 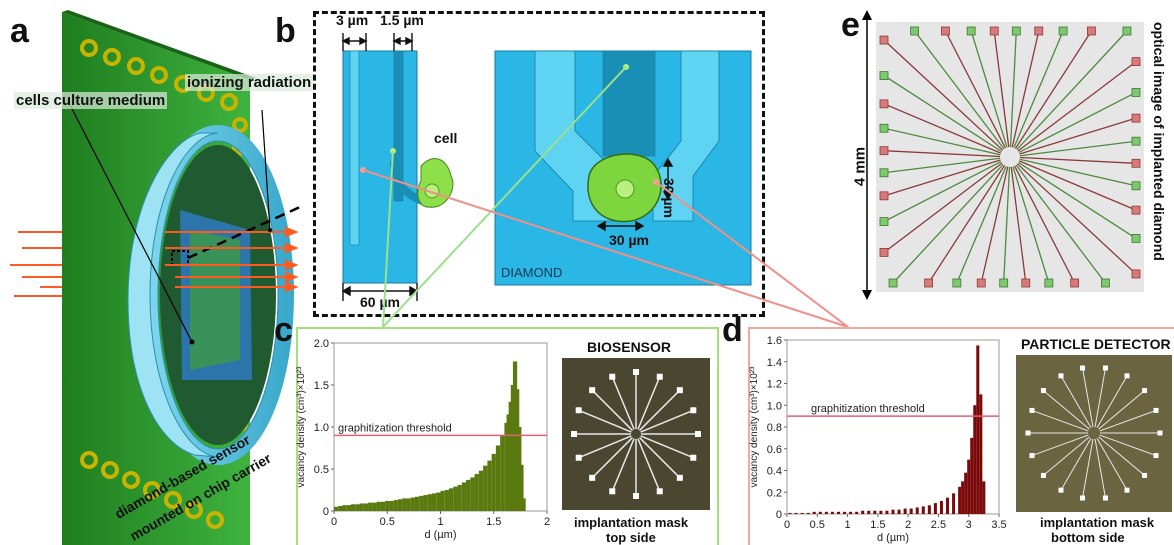 What do you see at coordinates (774, 385) in the screenshot?
I see `y-tick-label: 1.2` at bounding box center [774, 385].